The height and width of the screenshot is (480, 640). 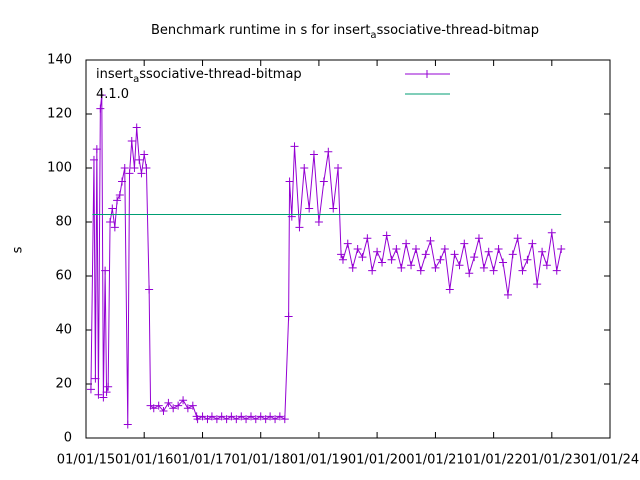 What do you see at coordinates (63, 384) in the screenshot?
I see `y-tick-label: 20` at bounding box center [63, 384].